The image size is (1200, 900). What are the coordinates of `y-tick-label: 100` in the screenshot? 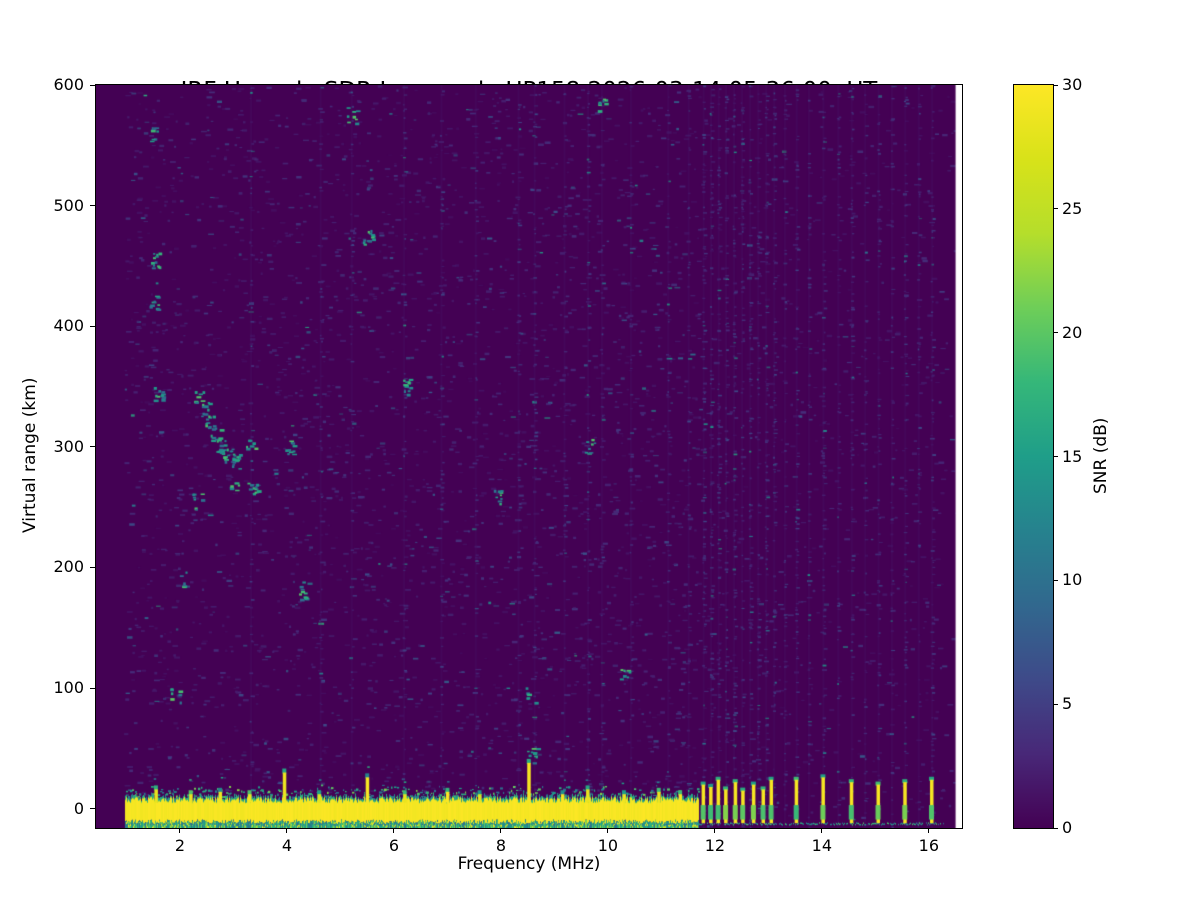 It's located at (68, 688).